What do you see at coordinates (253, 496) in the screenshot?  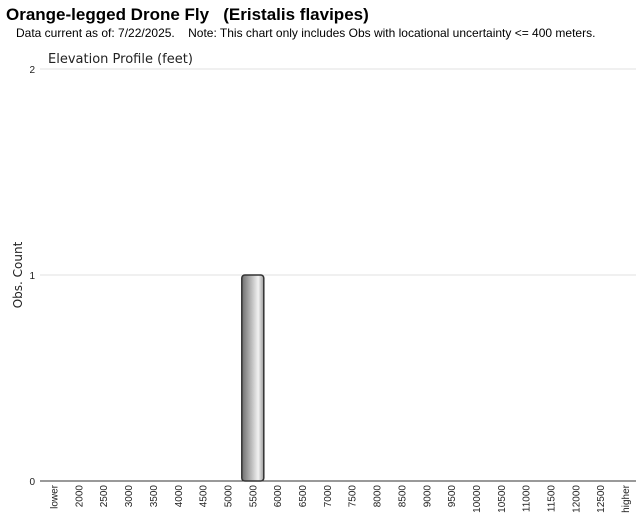 I see `x-tick-label: 5500` at bounding box center [253, 496].